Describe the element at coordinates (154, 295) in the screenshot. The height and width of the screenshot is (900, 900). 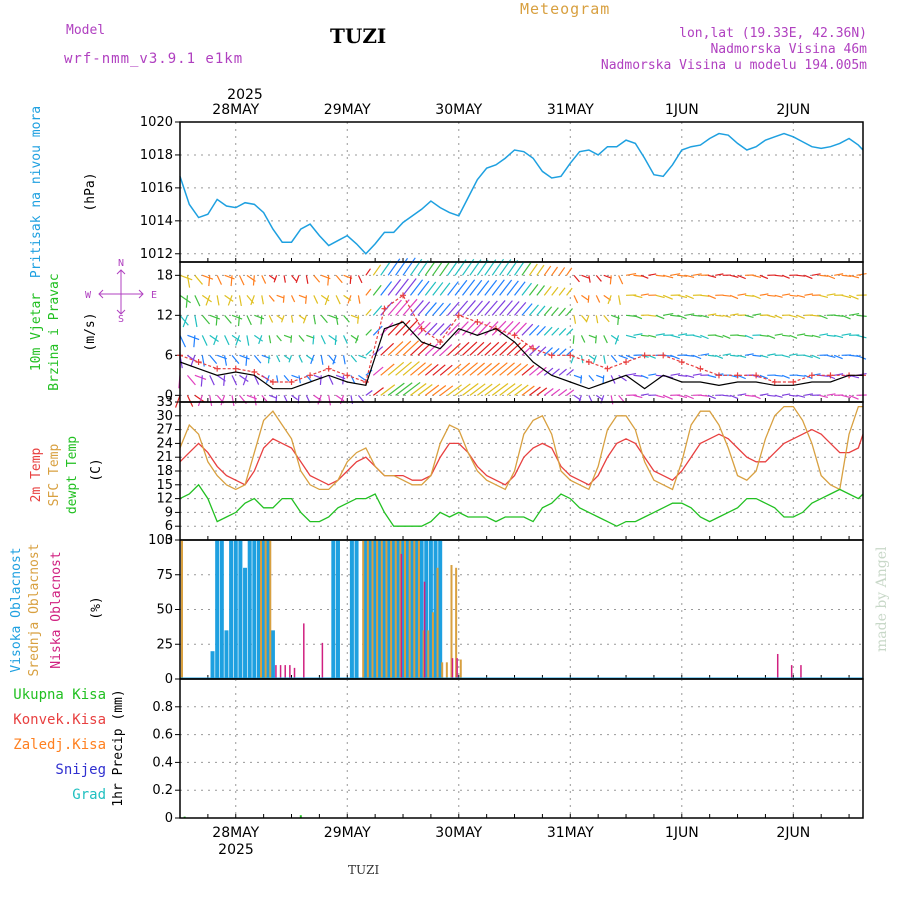
I see `compass-e: E` at that location.